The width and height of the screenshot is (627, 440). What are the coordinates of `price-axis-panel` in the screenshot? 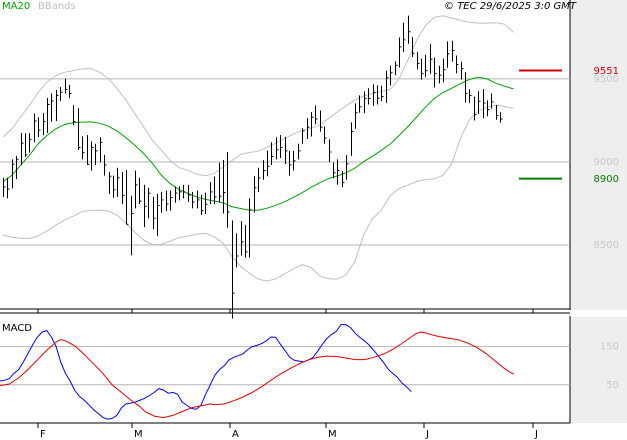 It's located at (598, 155).